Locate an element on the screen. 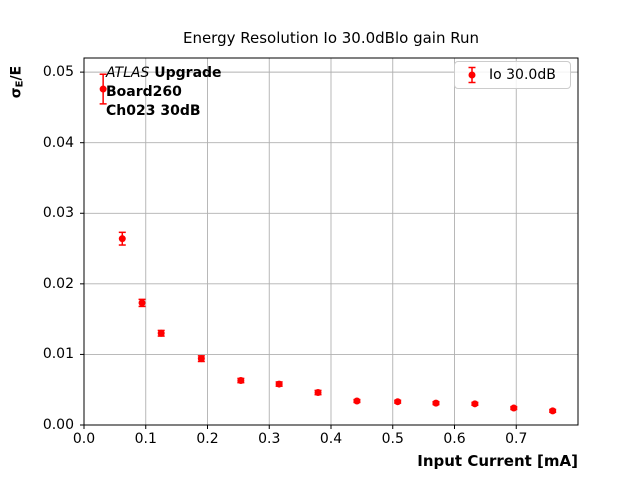 This screenshot has height=480, width=640. x-tick-label: 0.2 is located at coordinates (207, 439).